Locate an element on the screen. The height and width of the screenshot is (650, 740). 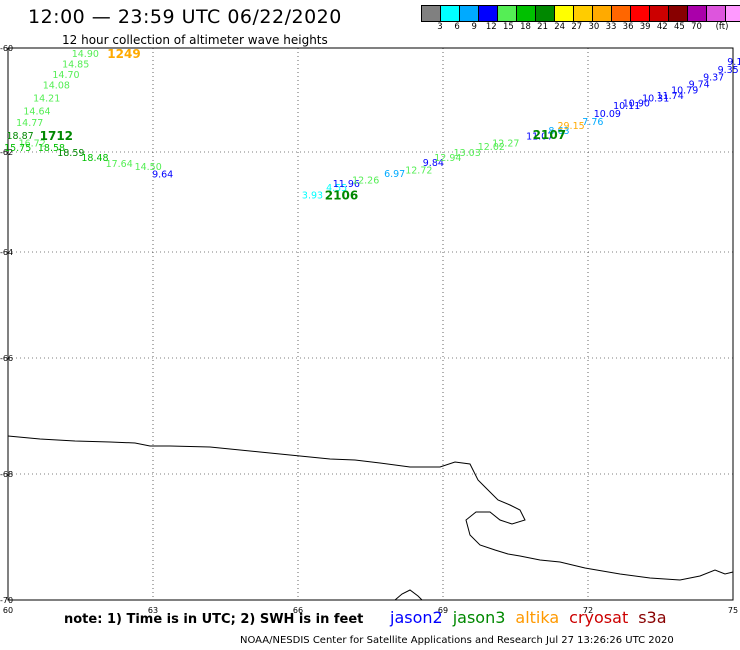
satellite-s3a: s3a is located at coordinates (652, 617).